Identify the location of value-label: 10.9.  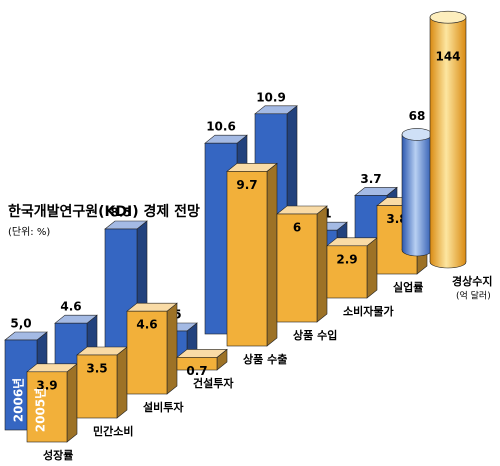
(271, 97).